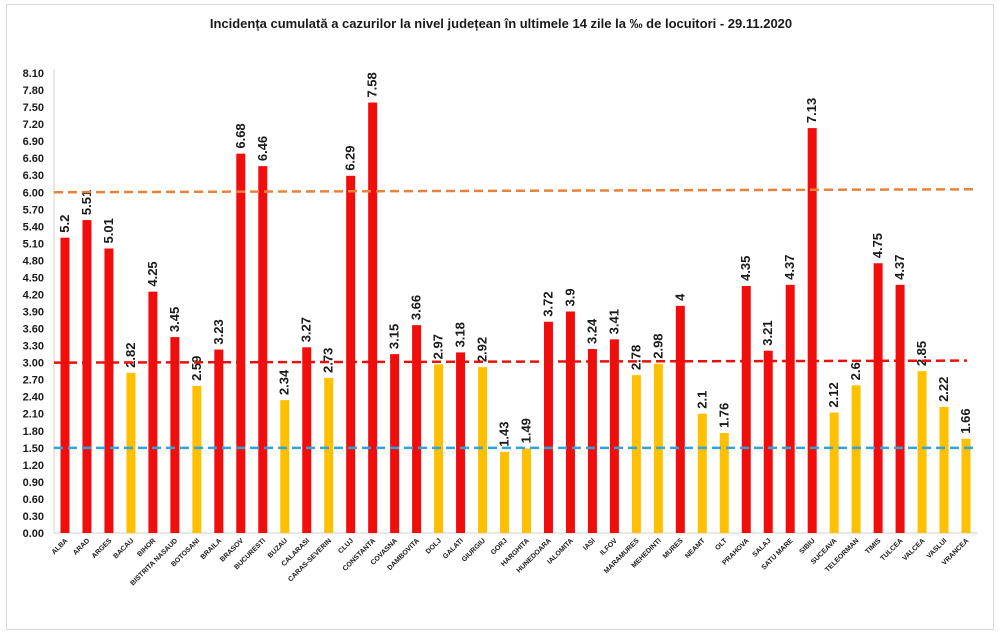 This screenshot has height=640, width=1002. Describe the element at coordinates (33, 347) in the screenshot. I see `y-tick-label: 3.30` at that location.